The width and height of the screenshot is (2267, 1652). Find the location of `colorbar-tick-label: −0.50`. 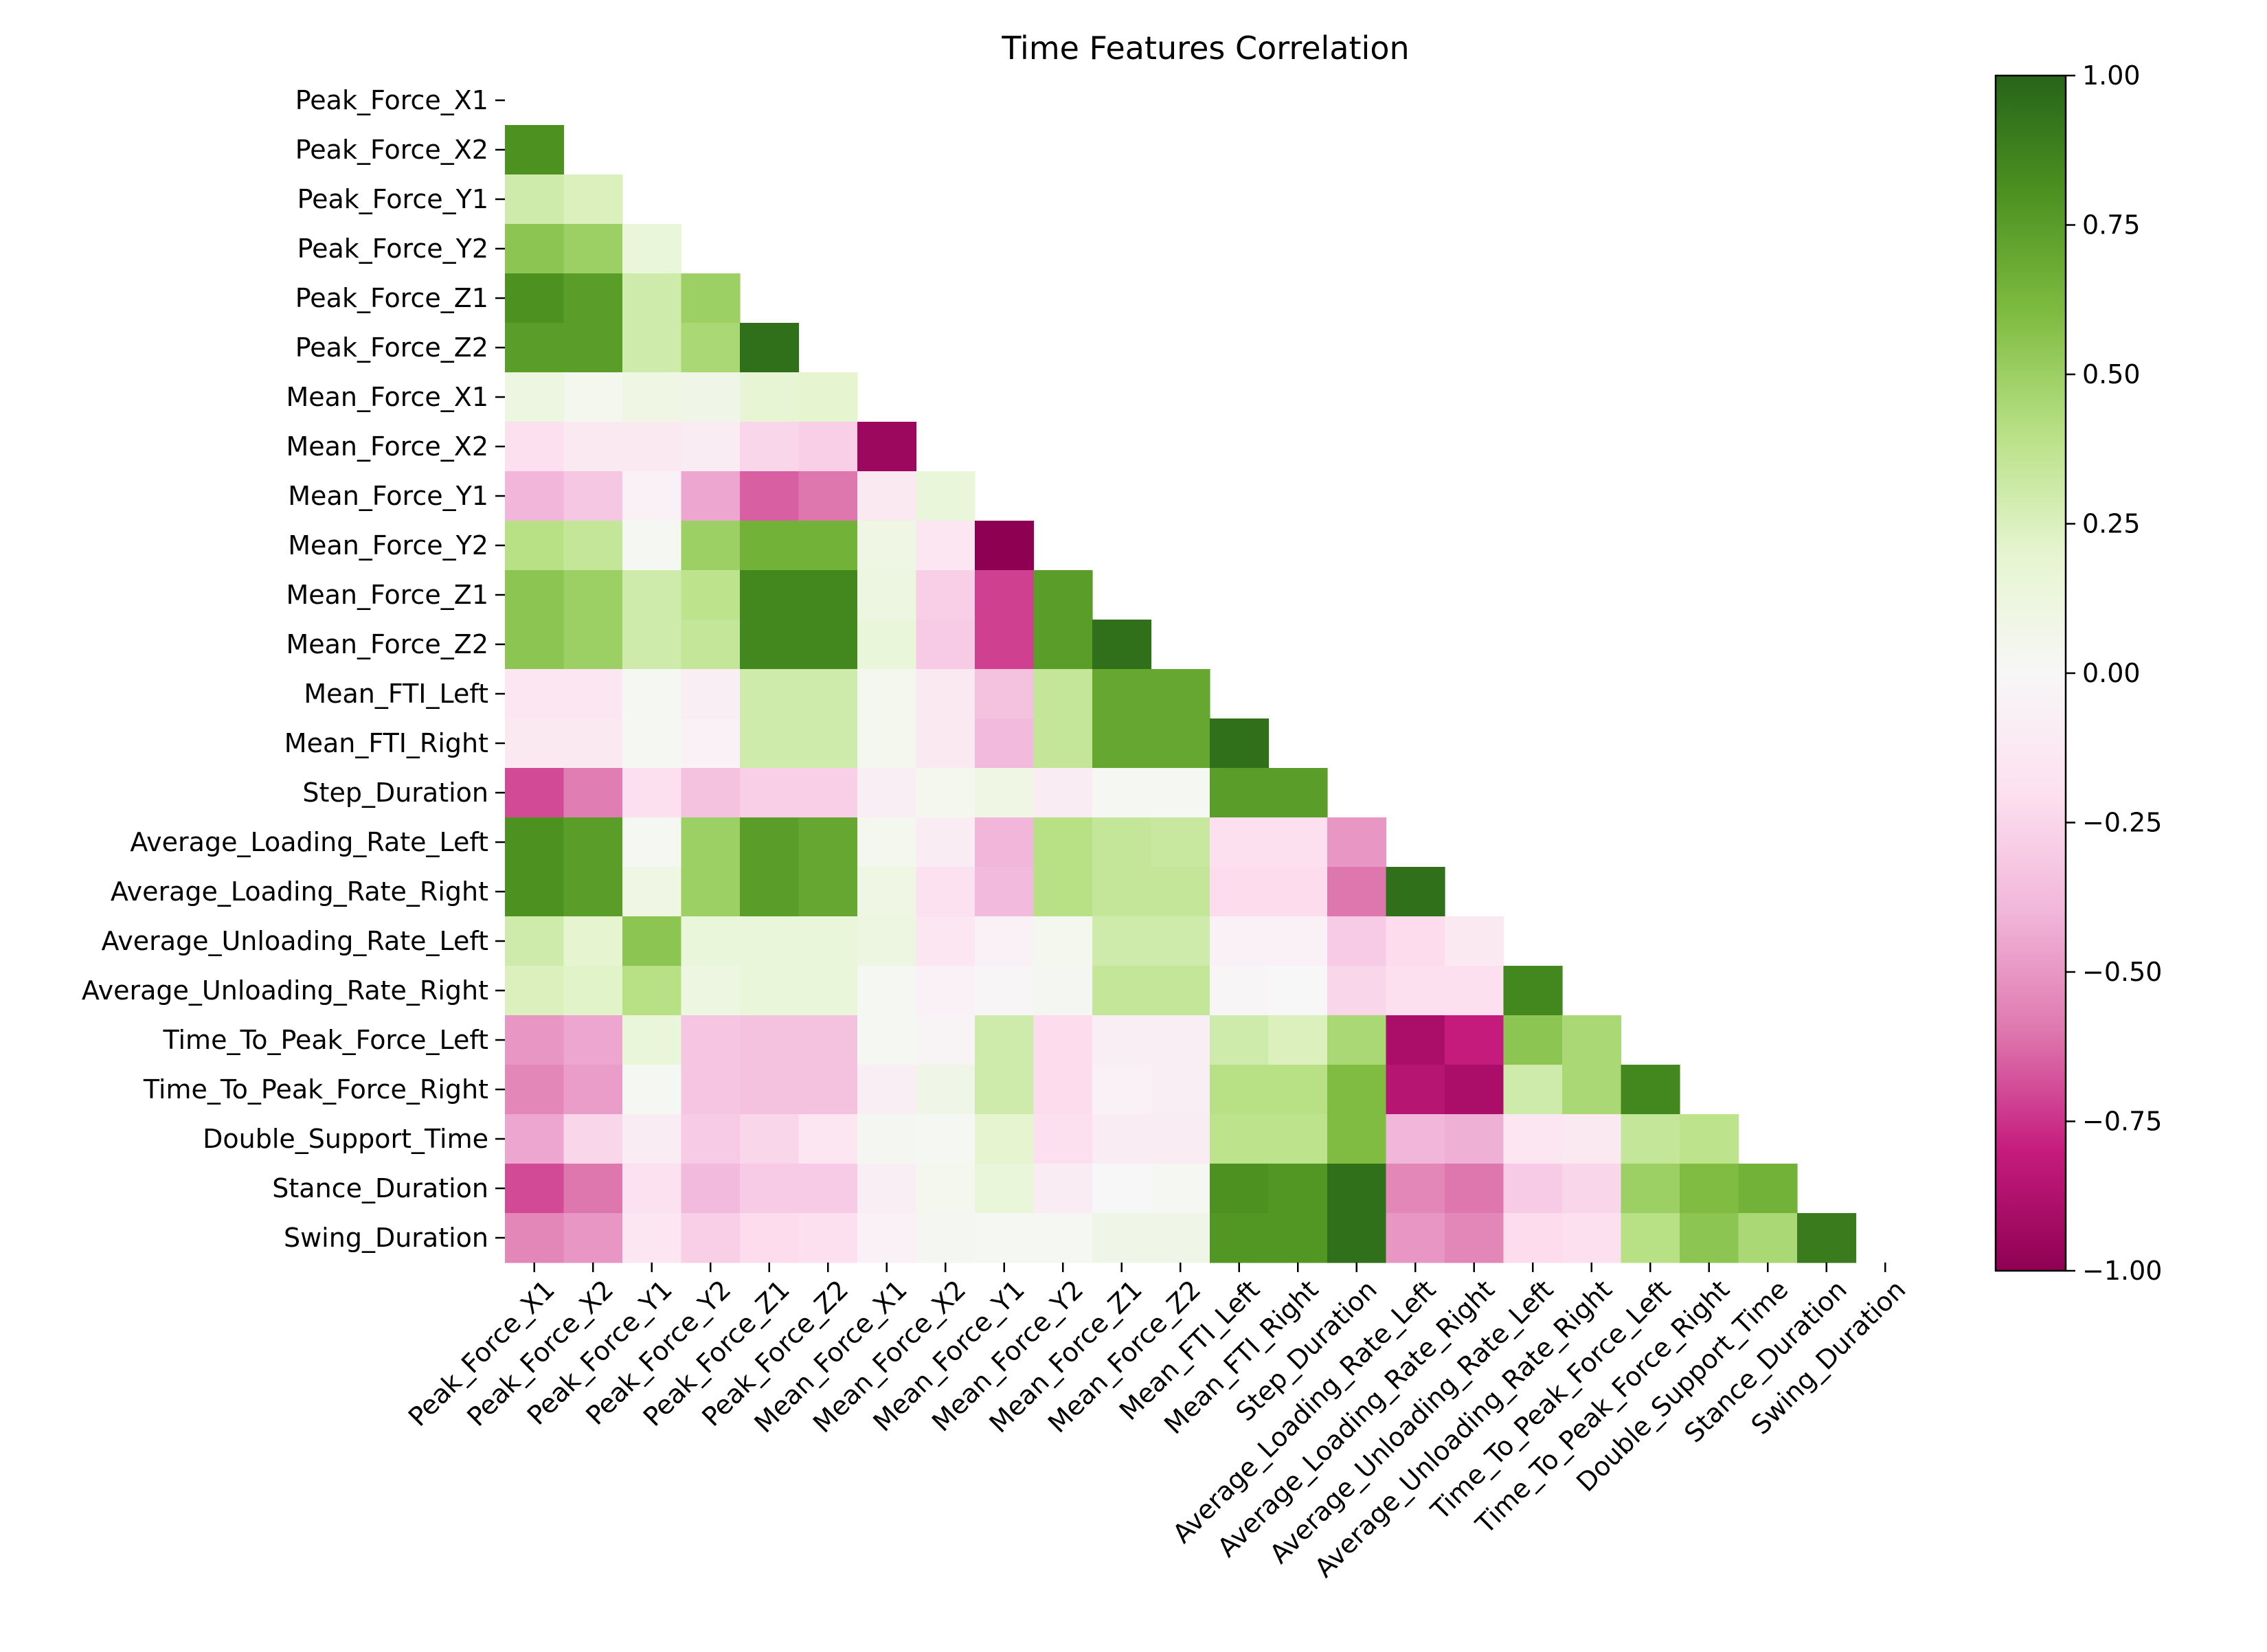

colorbar-tick-label: −0.50 is located at coordinates (2122, 972).